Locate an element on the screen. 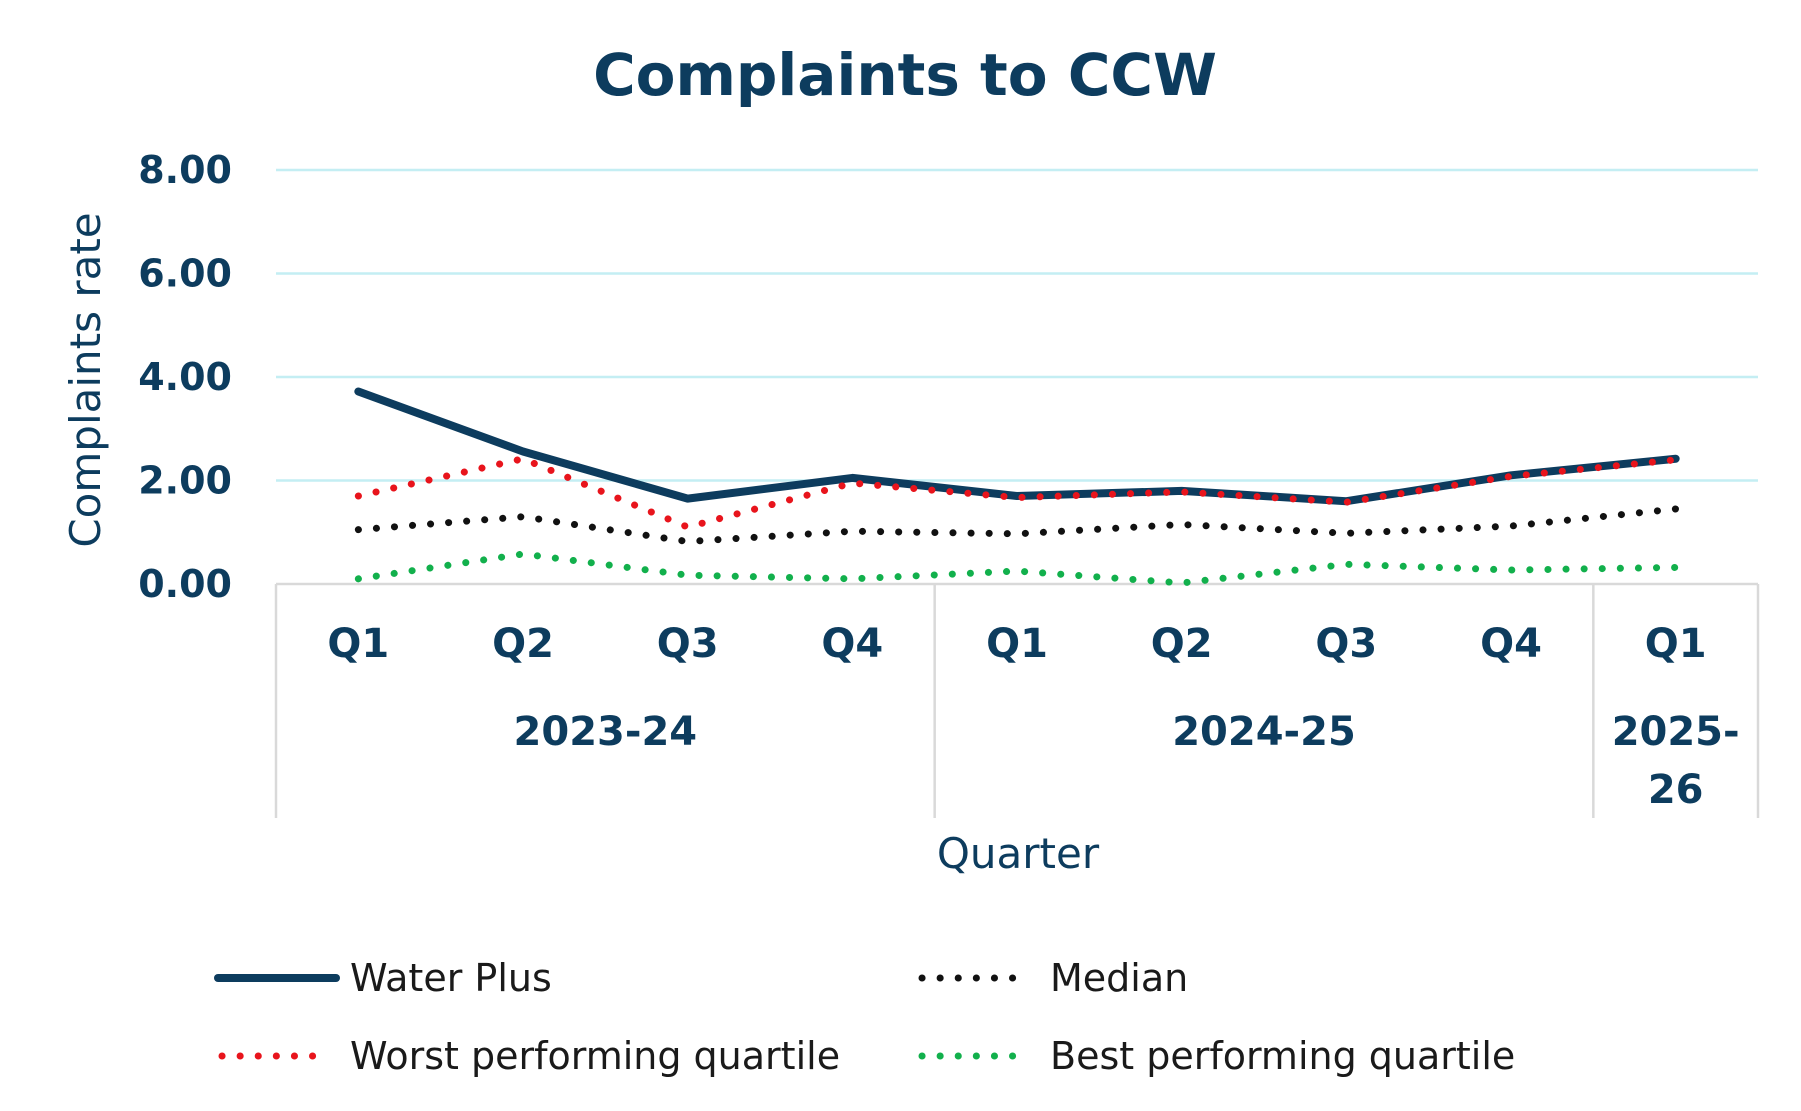 This screenshot has width=1801, height=1111. chart-title: Complaints to CCW is located at coordinates (905, 75).